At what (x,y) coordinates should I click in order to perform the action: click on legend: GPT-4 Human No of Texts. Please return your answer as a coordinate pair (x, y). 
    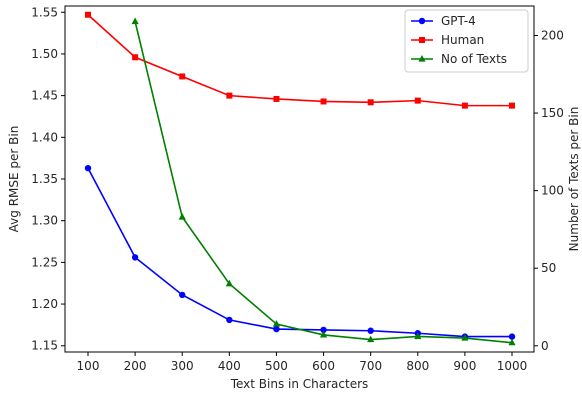
    Looking at the image, I should click on (466, 41).